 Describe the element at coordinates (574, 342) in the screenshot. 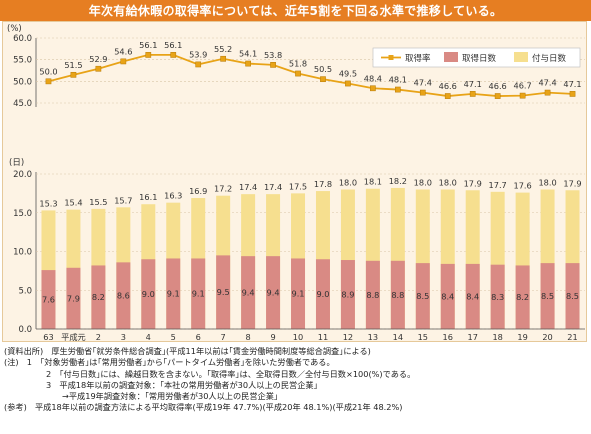

I see `x-unit-label: (年)` at that location.